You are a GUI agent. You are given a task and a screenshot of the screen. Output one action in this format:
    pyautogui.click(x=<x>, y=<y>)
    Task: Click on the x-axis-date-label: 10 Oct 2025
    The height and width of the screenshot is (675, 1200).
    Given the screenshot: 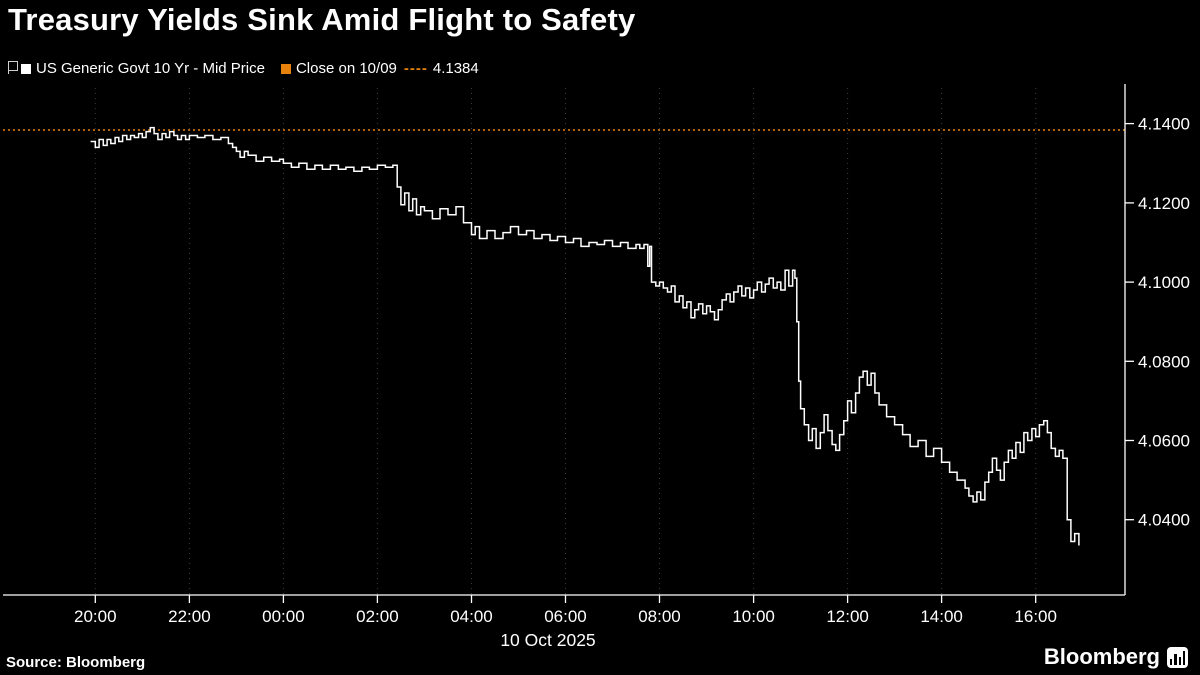 What is the action you would take?
    pyautogui.click(x=547, y=640)
    